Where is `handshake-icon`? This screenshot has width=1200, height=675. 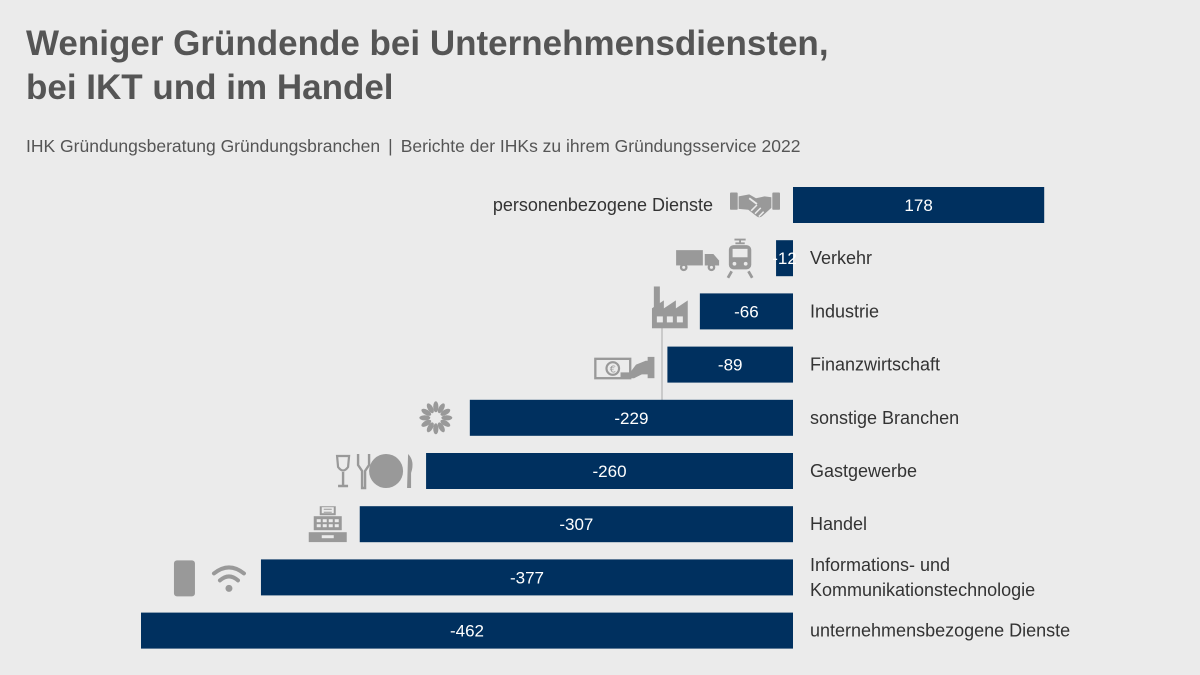 handshake-icon is located at coordinates (755, 205).